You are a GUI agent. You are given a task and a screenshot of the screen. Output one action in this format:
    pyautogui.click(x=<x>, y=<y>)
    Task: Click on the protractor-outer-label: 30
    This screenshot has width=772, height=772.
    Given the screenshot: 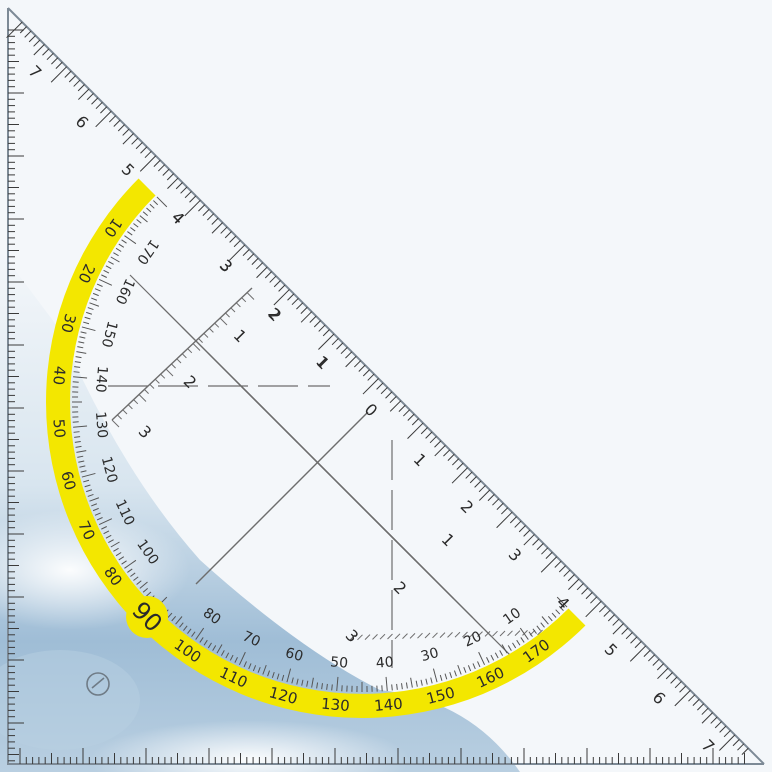 What is the action you would take?
    pyautogui.click(x=68, y=323)
    